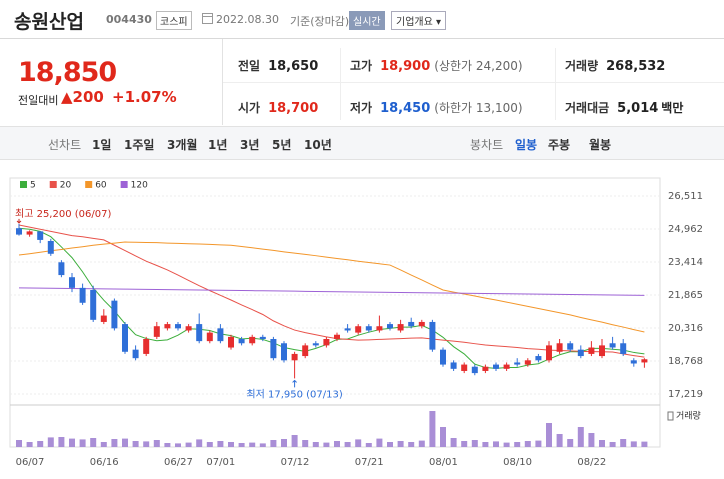  Describe the element at coordinates (30, 462) in the screenshot. I see `x-tick-label: 06/07` at that location.